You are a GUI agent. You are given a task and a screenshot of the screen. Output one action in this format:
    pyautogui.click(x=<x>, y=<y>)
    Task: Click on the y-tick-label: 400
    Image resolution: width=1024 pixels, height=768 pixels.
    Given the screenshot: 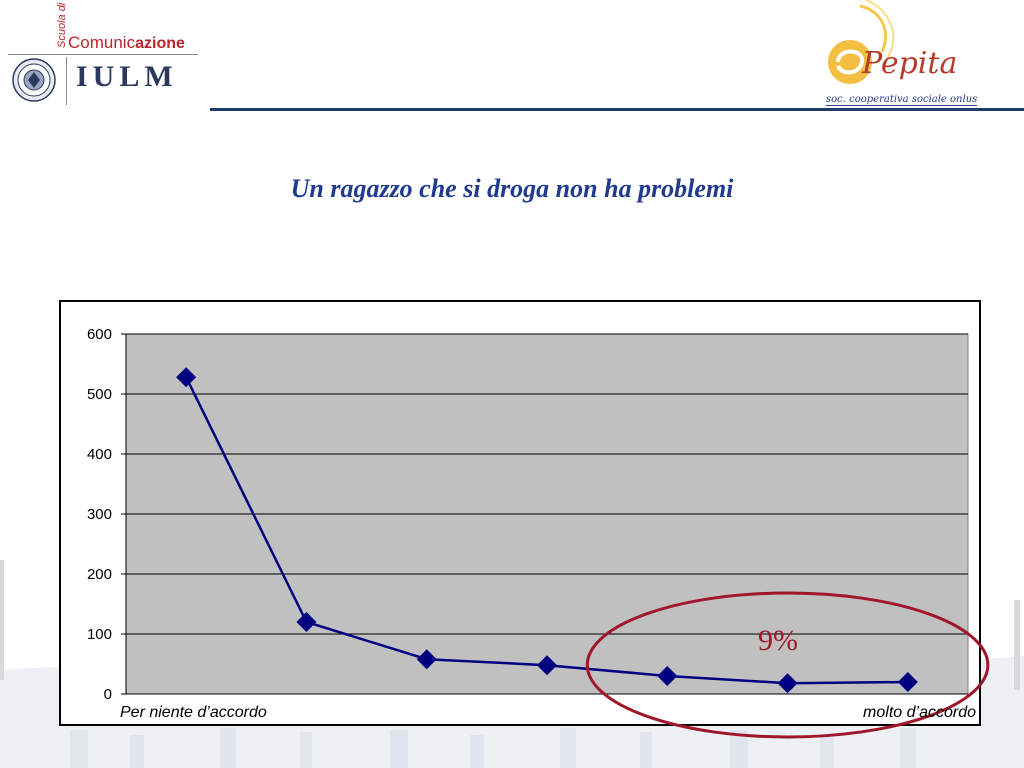 What is the action you would take?
    pyautogui.click(x=99, y=454)
    